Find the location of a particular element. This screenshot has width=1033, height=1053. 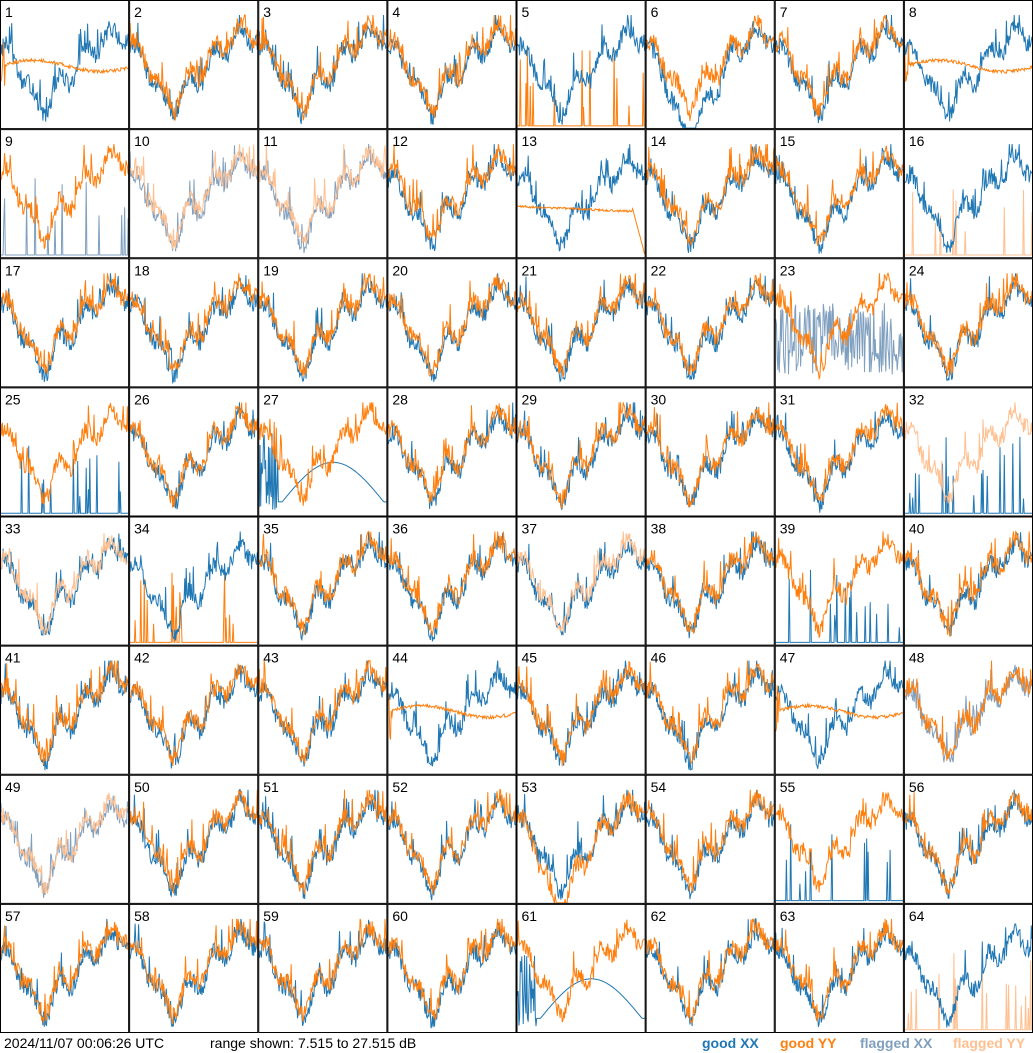

legend-good-xx: good XX is located at coordinates (730, 1043).